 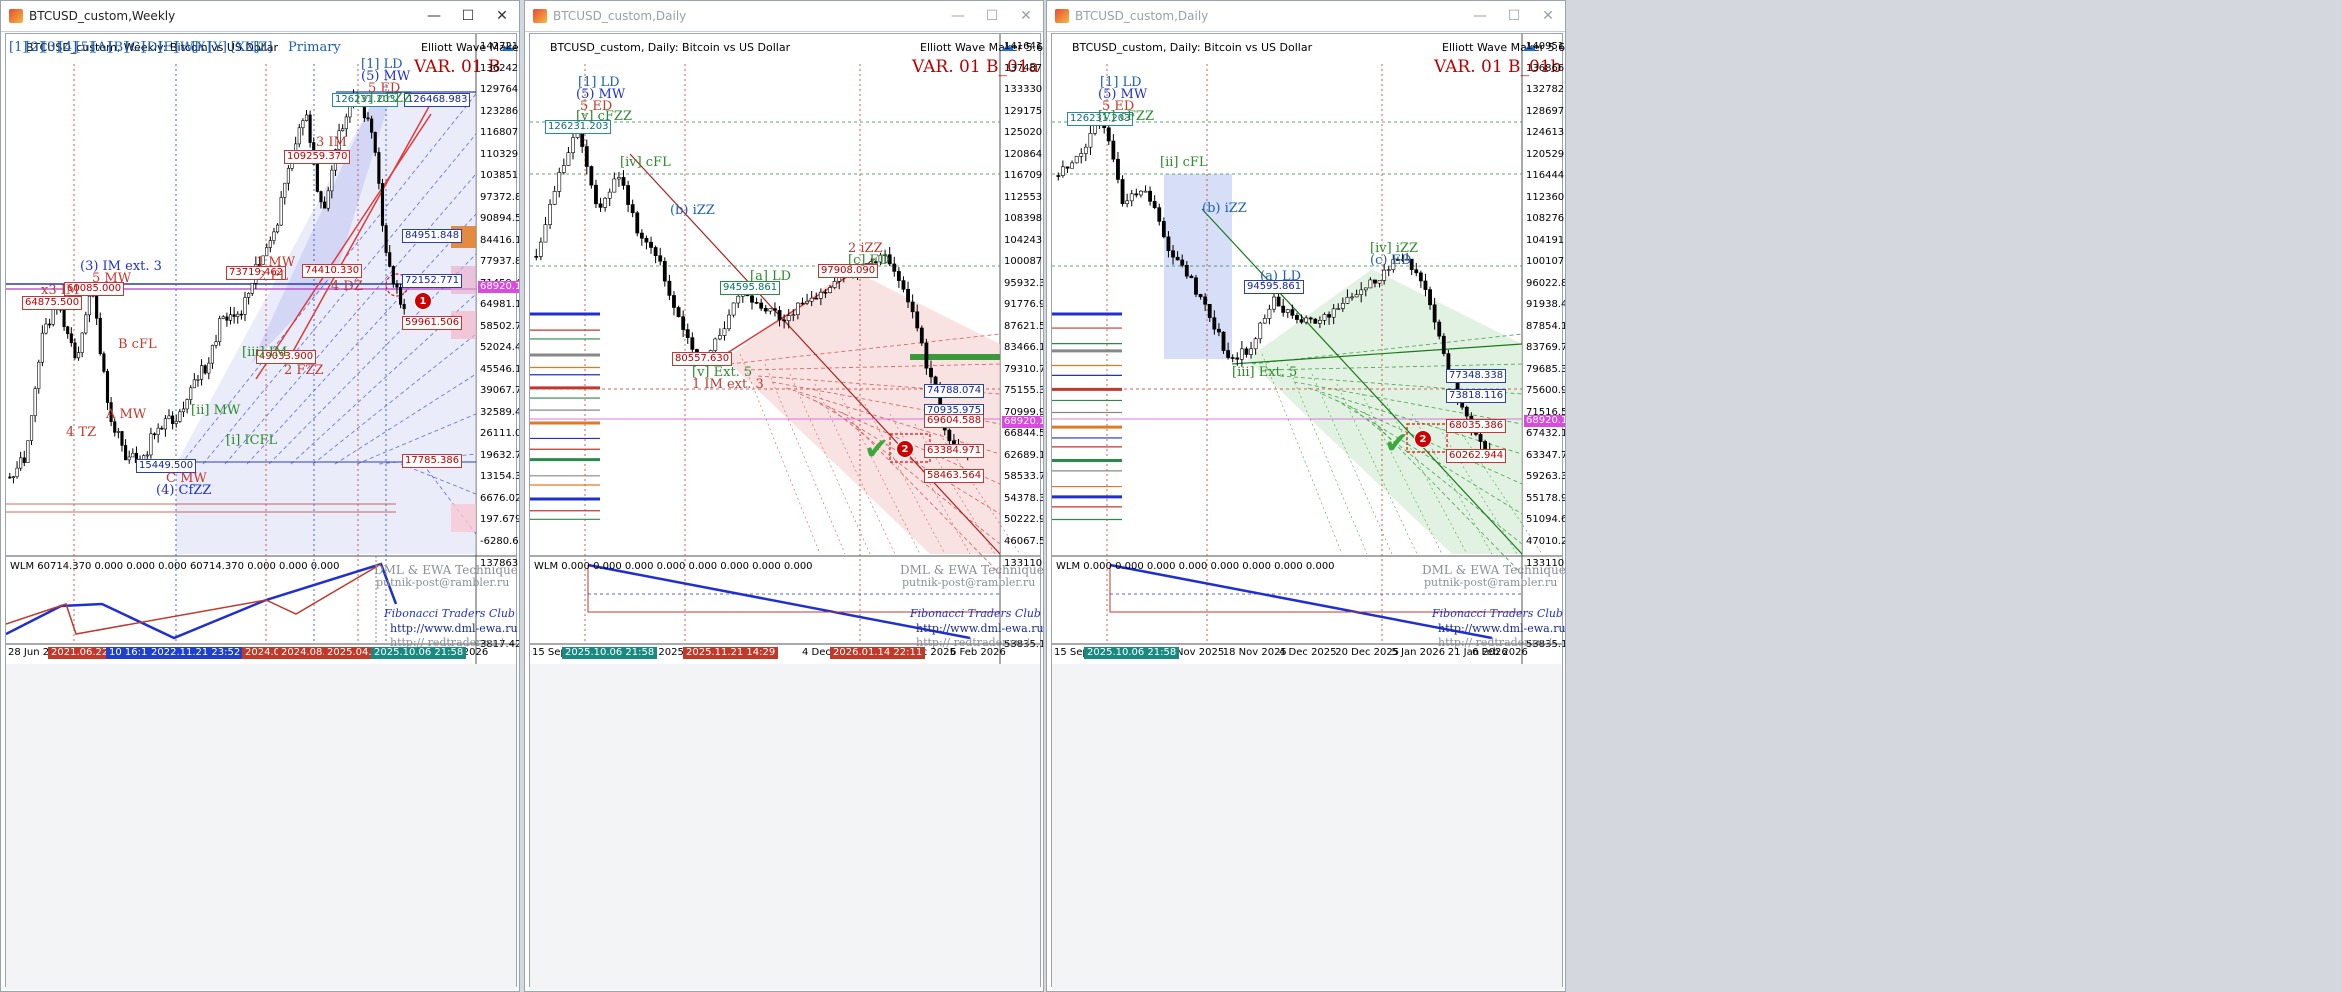 What do you see at coordinates (1544, 421) in the screenshot?
I see `current-price-tag: 68920.150` at bounding box center [1544, 421].